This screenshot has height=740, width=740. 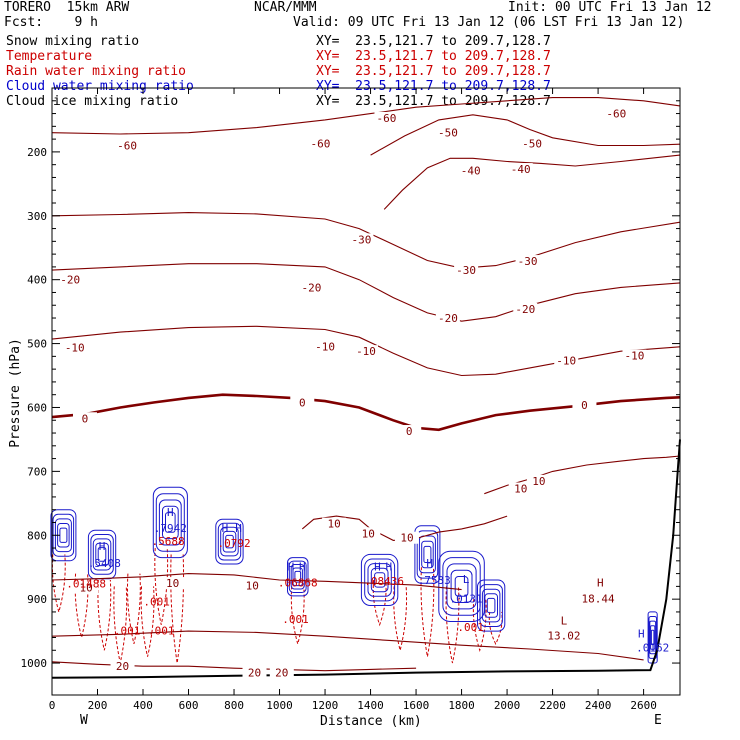 What do you see at coordinates (433, 71) in the screenshot?
I see `field-xy-rain: XY= 23.5,121.7 to 209.7,128.7` at bounding box center [433, 71].